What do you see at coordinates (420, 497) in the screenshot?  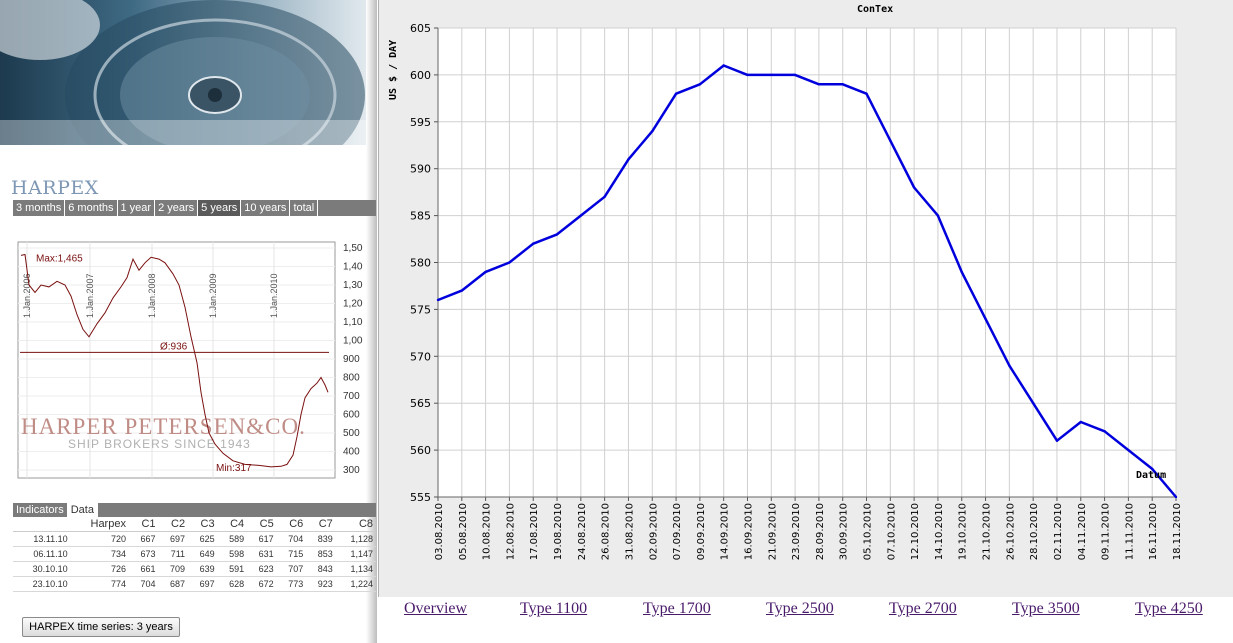 I see `y-tick-label: 555` at bounding box center [420, 497].